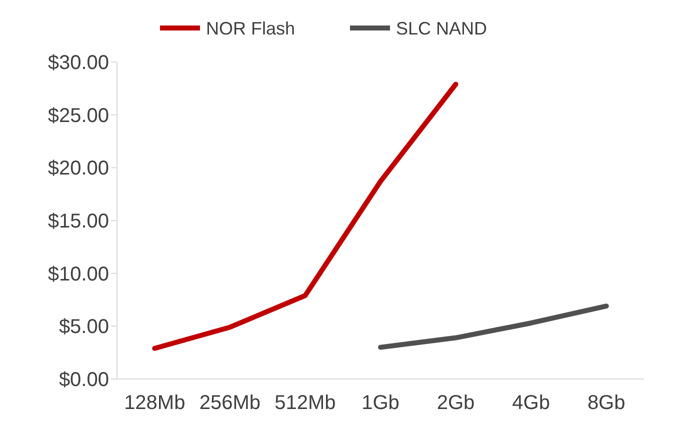 This screenshot has width=680, height=424. I want to click on y-tick-label: $0.00, so click(83, 380).